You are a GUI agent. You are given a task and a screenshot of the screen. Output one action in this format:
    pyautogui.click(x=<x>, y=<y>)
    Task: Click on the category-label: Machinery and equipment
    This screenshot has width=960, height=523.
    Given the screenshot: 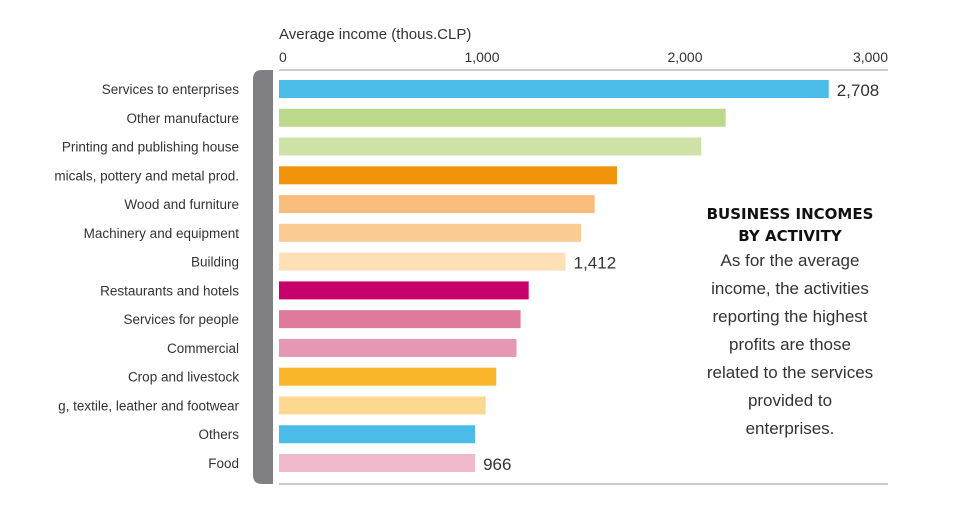 What is the action you would take?
    pyautogui.click(x=162, y=233)
    